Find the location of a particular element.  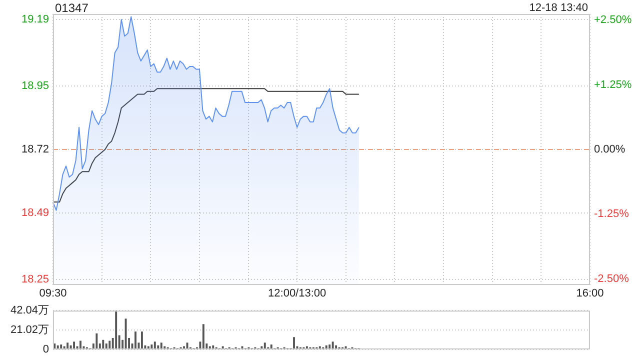

y-tick-label: 19.19 is located at coordinates (35, 20).